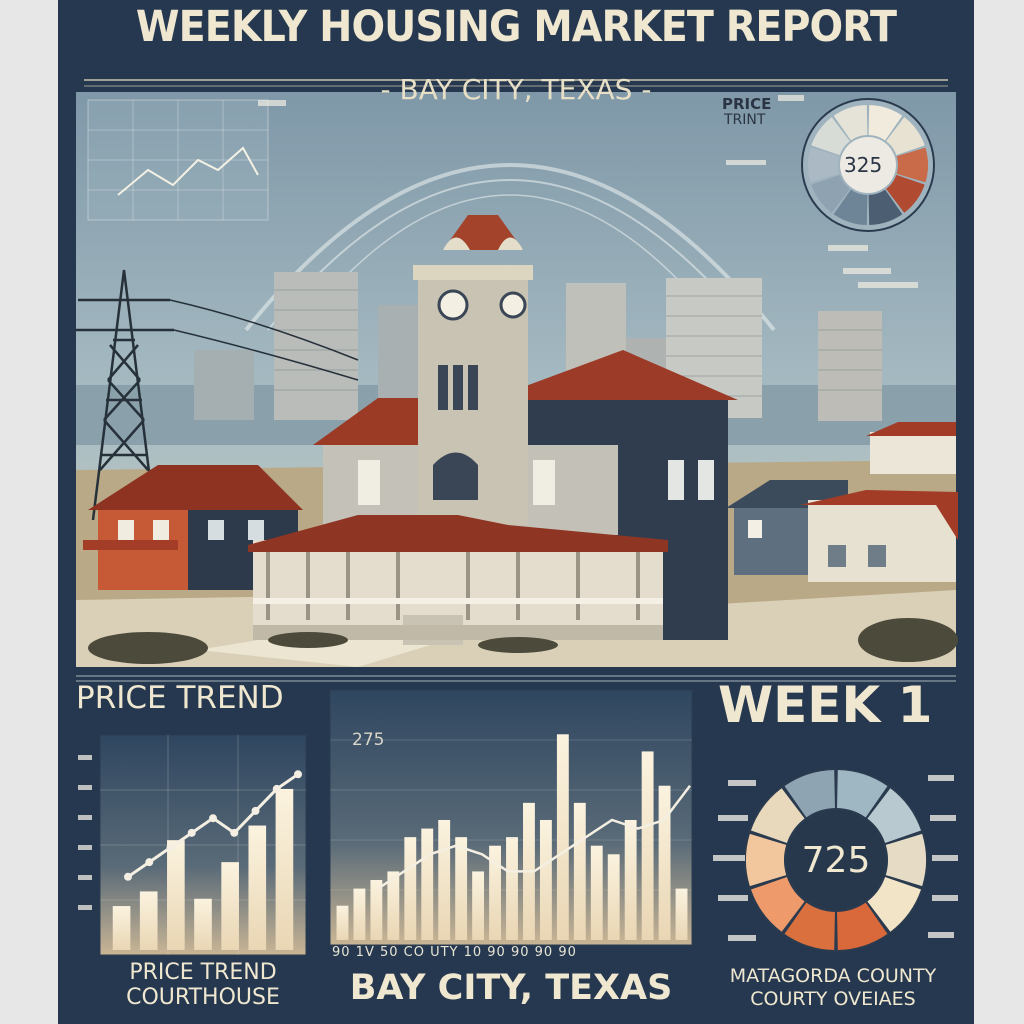  I want to click on tower-left, so click(316, 346).